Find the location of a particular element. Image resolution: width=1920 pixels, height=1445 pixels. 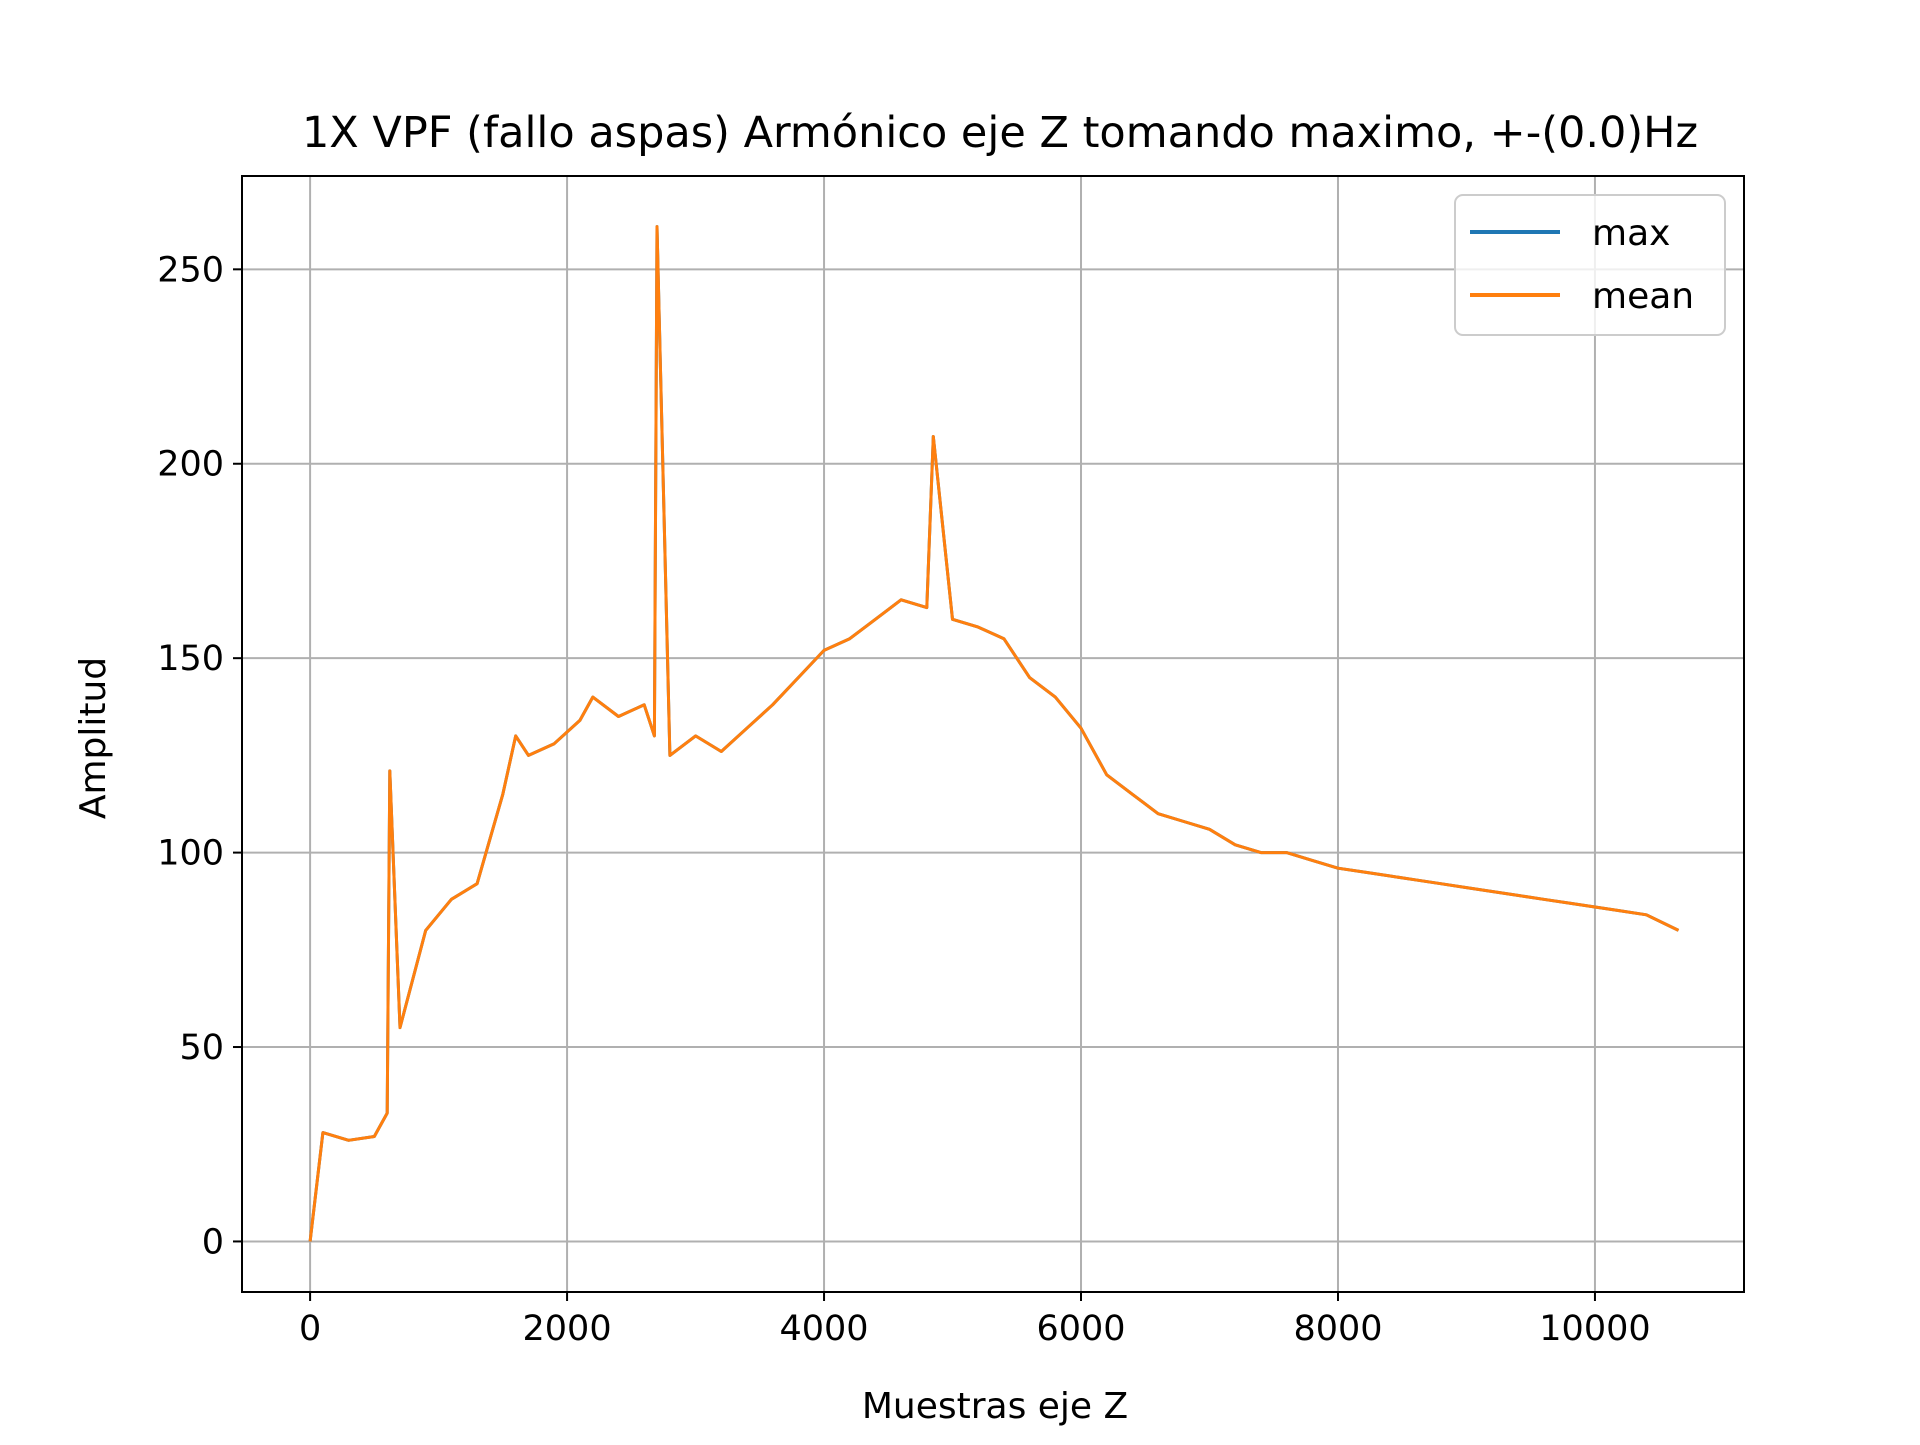

x-axis-label: Muestras eje Z is located at coordinates (995, 1406).